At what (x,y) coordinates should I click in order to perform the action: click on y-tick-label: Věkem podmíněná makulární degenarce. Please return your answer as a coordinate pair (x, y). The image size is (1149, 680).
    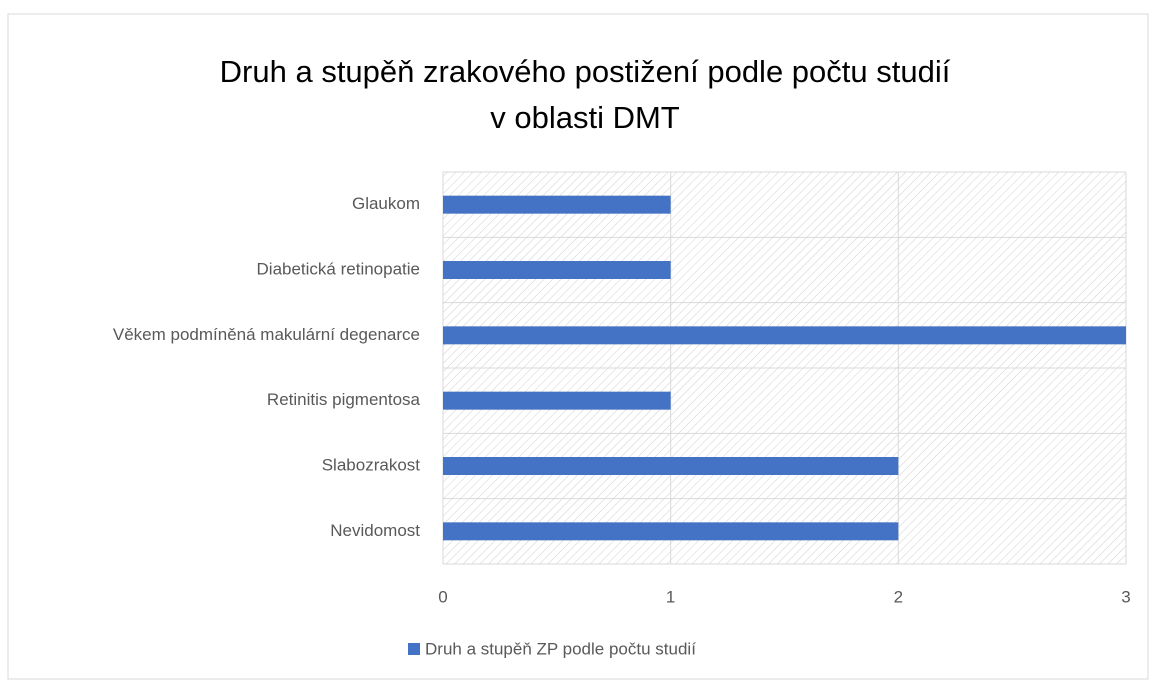
    Looking at the image, I should click on (266, 334).